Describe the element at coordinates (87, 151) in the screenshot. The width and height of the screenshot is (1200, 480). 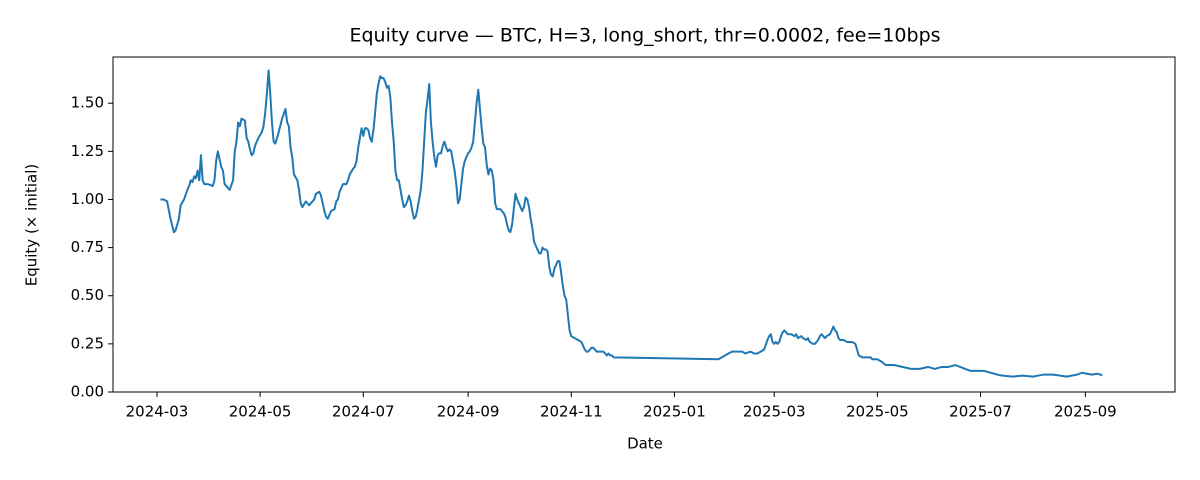
I see `y-tick-label: 1.25` at that location.